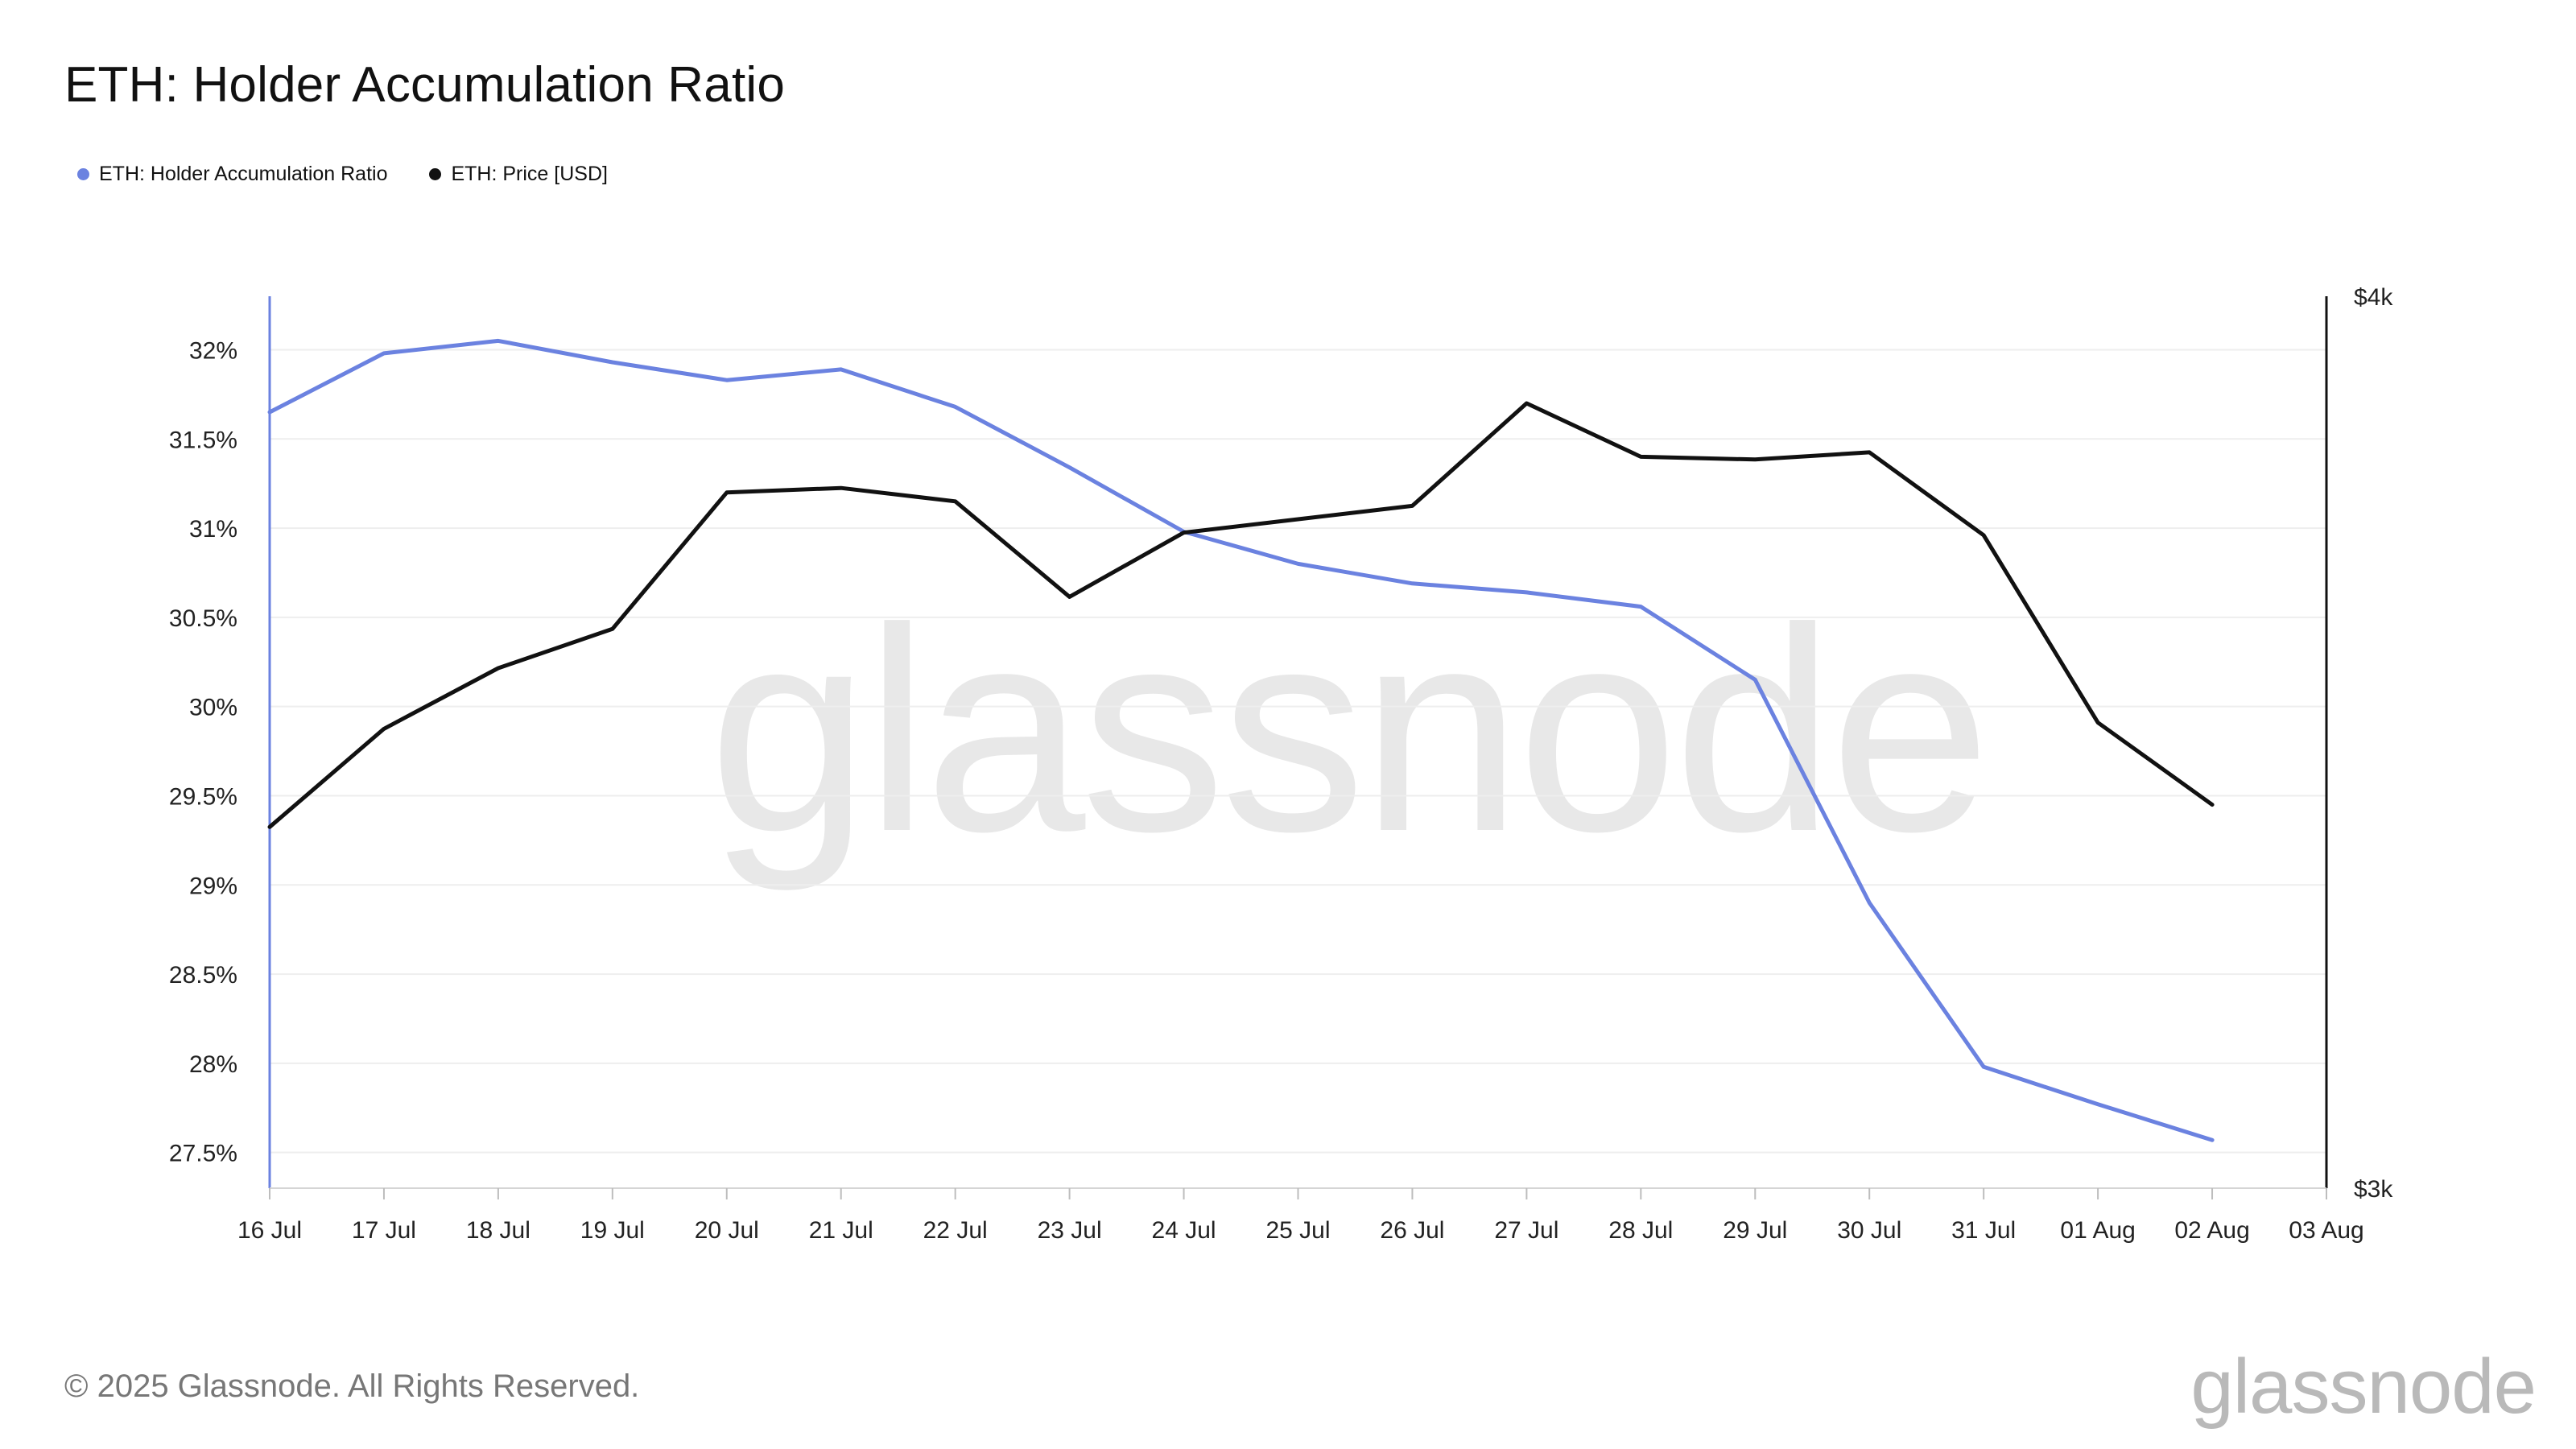 The width and height of the screenshot is (2576, 1449). I want to click on x-tick-label: 23 Jul, so click(1070, 1230).